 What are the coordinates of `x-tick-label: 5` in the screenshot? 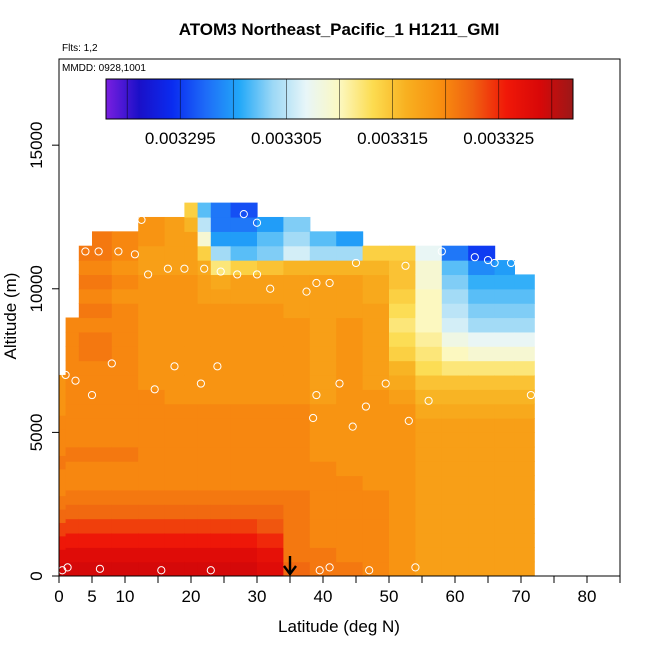 It's located at (91, 596).